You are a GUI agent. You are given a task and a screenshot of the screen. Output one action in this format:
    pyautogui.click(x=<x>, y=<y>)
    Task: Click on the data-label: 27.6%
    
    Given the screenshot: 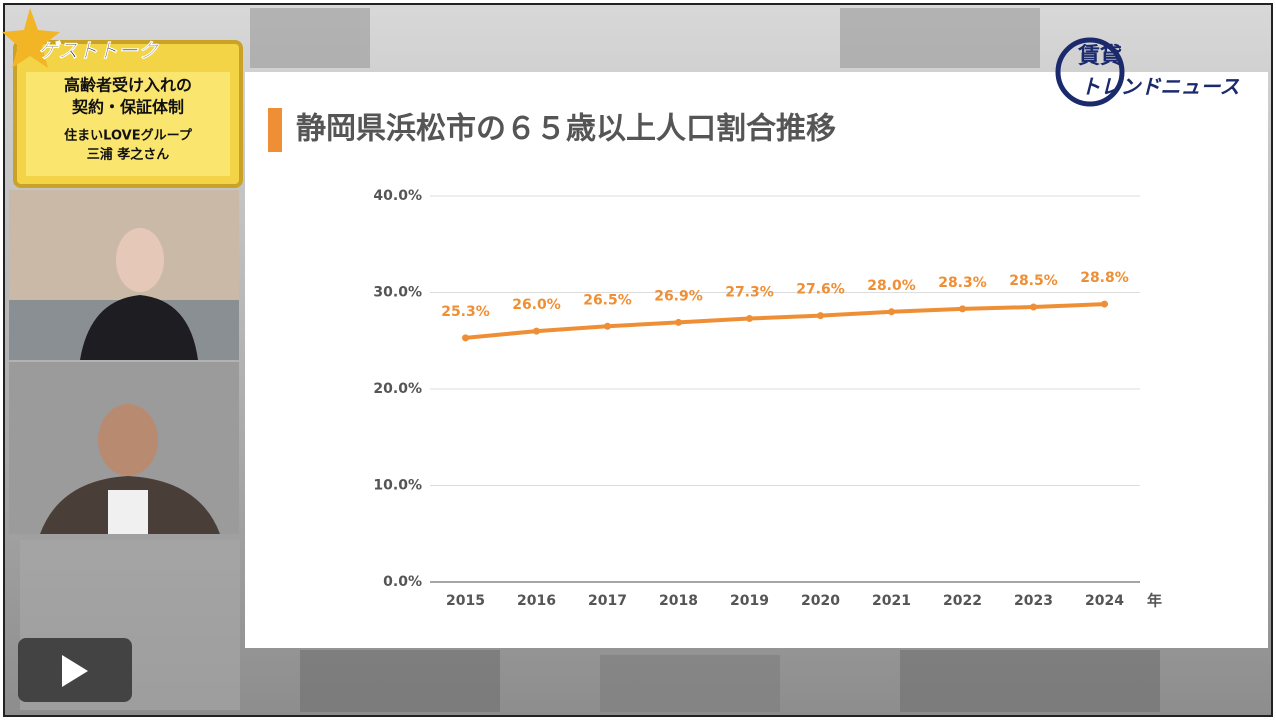 What is the action you would take?
    pyautogui.click(x=820, y=290)
    